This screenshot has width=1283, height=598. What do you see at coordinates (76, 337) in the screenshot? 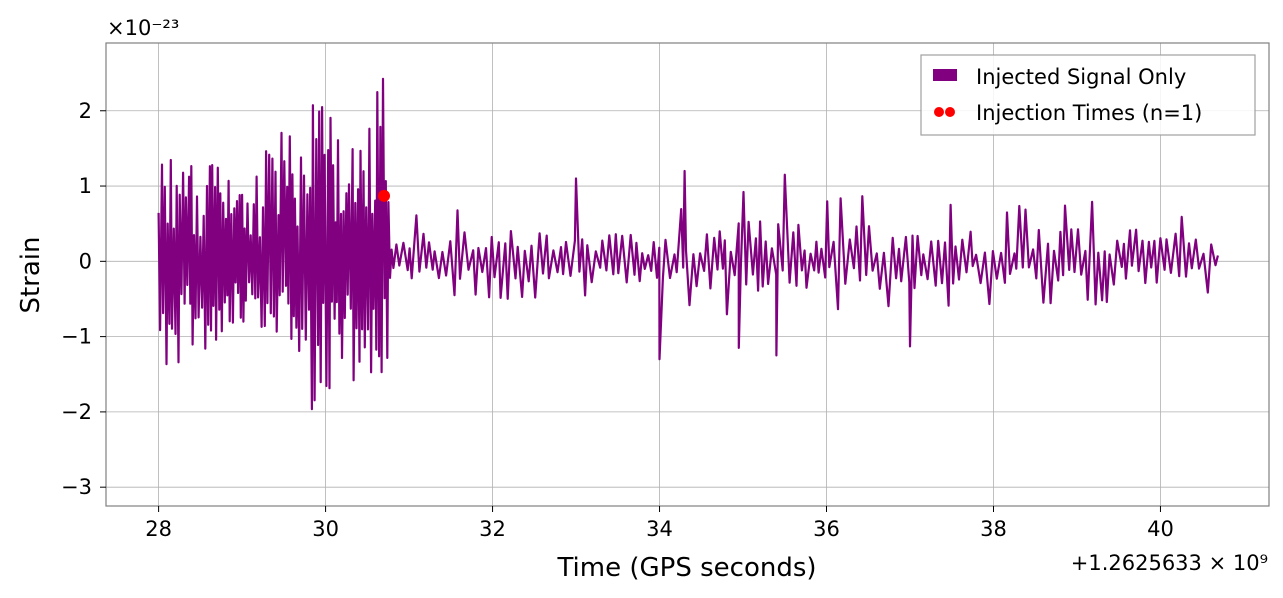
I see `y-tick-label: −1` at bounding box center [76, 337].